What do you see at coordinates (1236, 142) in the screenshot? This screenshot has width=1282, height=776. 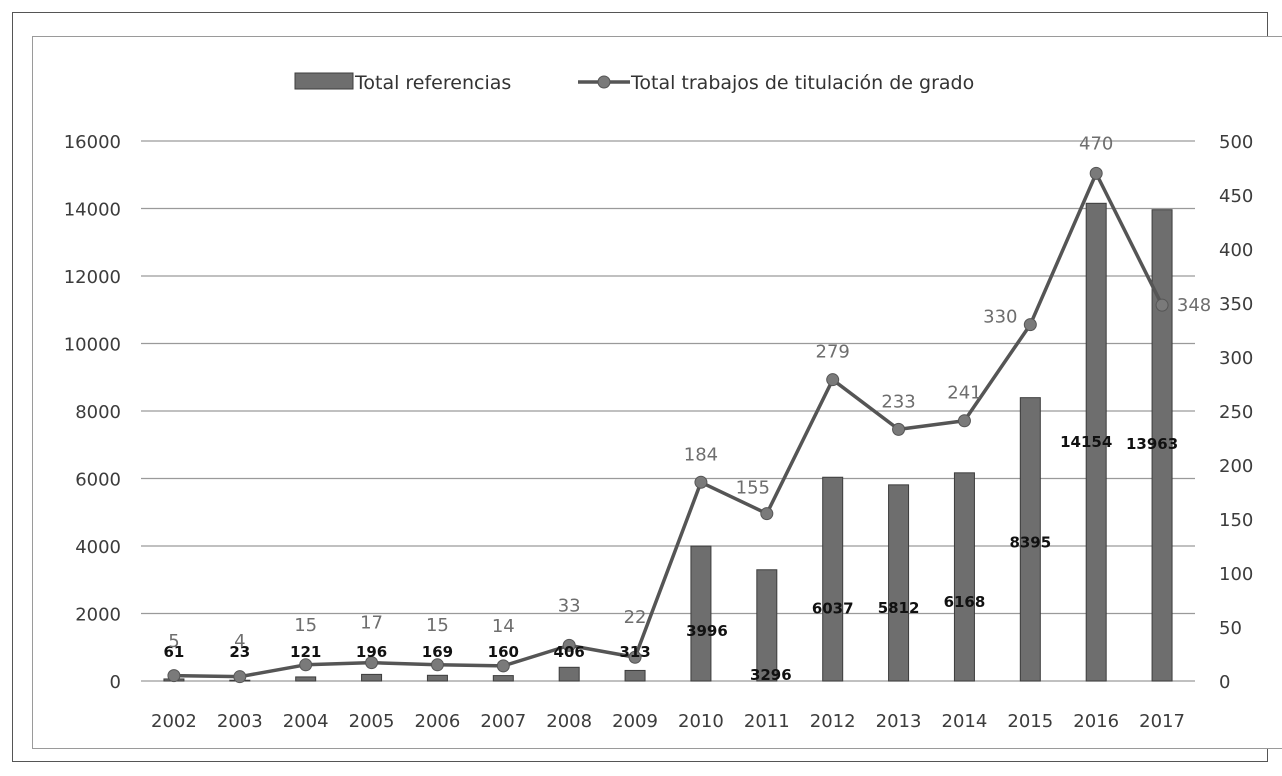 I see `y-right-tick-label: 500` at bounding box center [1236, 142].